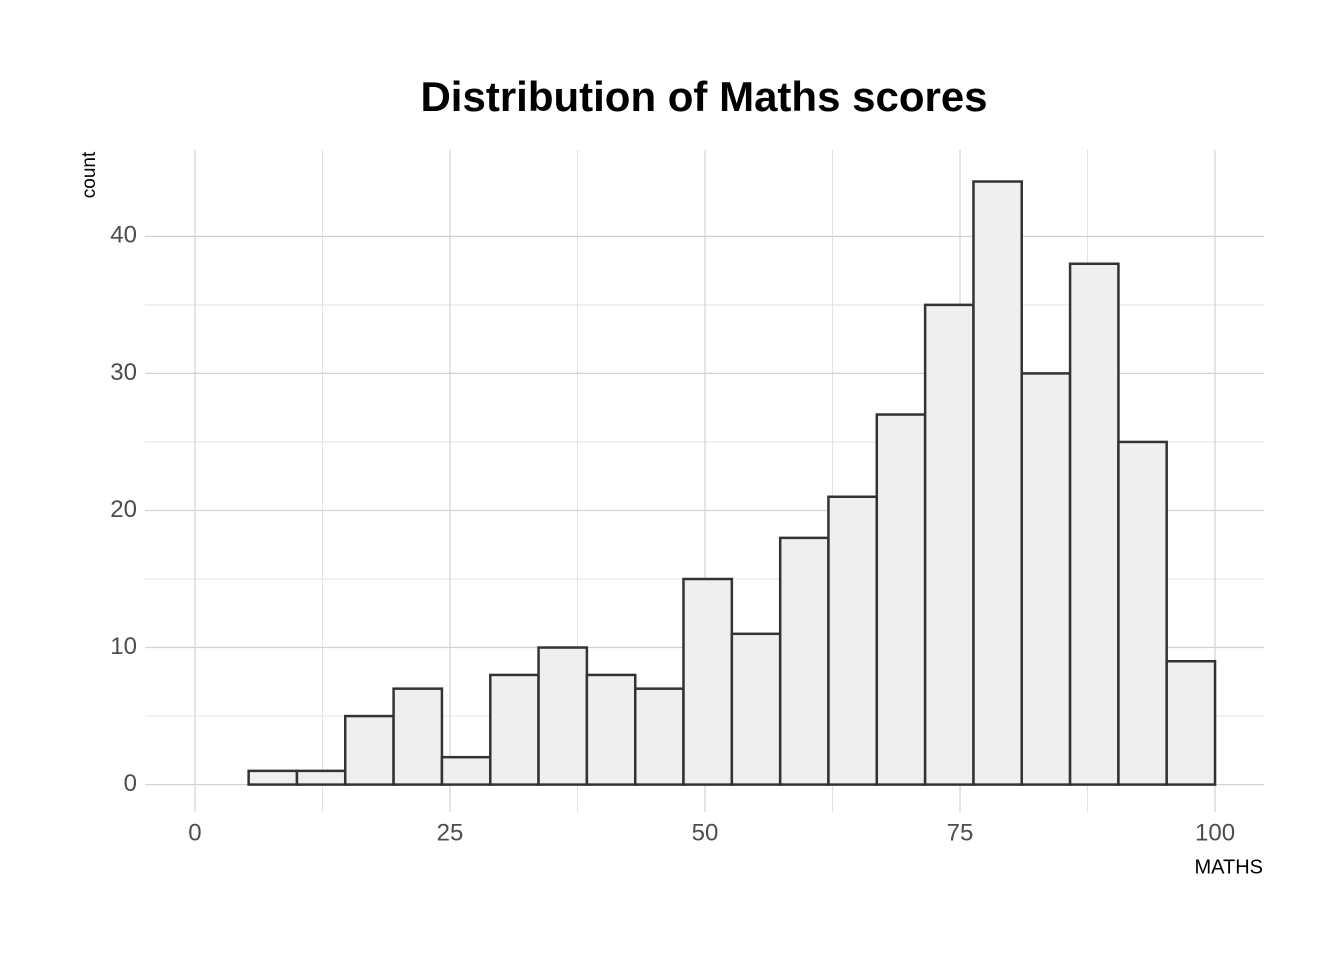 The height and width of the screenshot is (960, 1344). What do you see at coordinates (123, 646) in the screenshot?
I see `y-tick-label: 10` at bounding box center [123, 646].